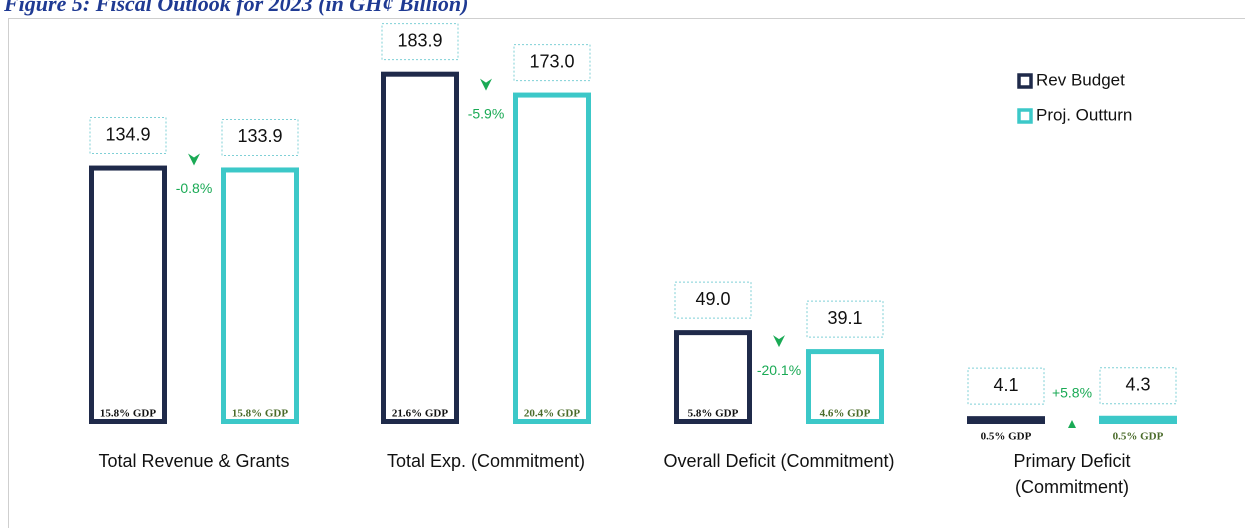  I want to click on legend-label: Rev Budget, so click(1080, 79).